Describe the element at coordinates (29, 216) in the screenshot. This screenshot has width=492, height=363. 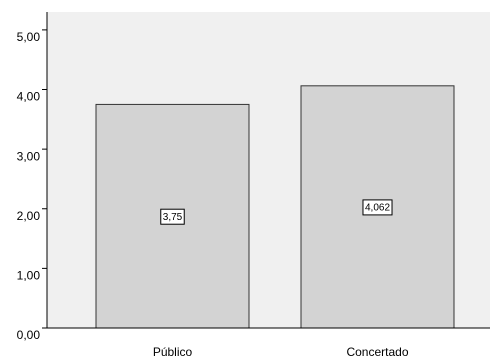
I see `y-tick-label: 2,00` at that location.